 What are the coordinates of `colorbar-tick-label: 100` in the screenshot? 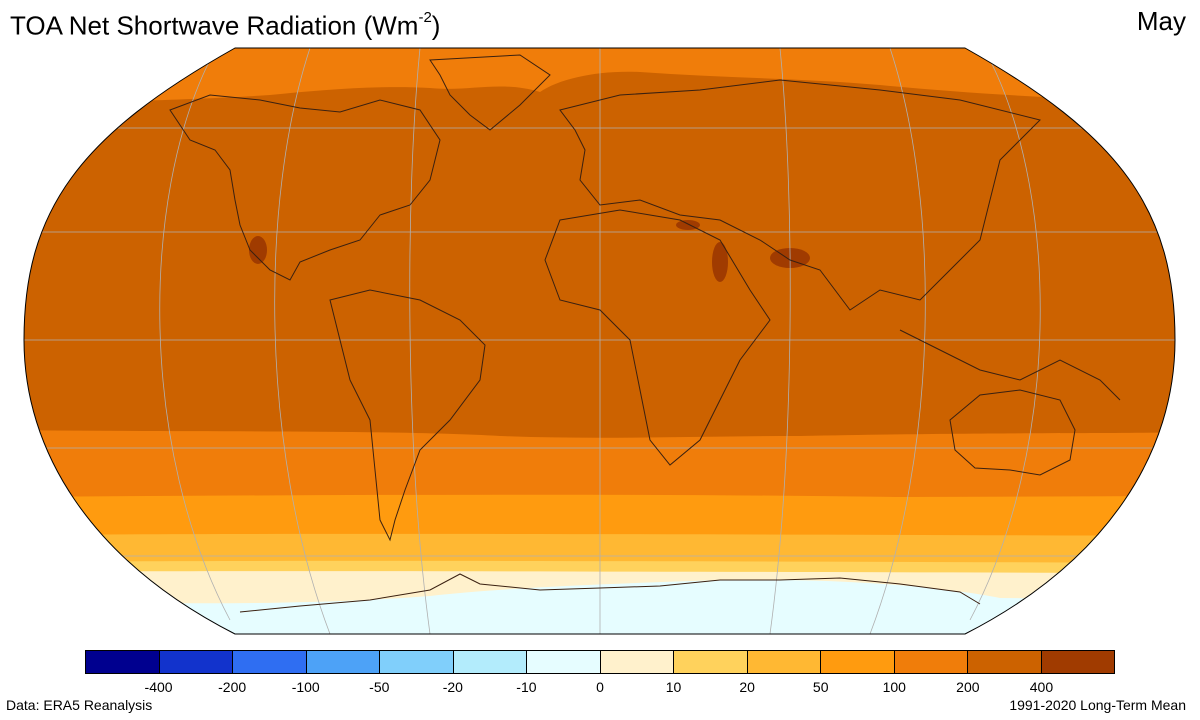 It's located at (894, 687).